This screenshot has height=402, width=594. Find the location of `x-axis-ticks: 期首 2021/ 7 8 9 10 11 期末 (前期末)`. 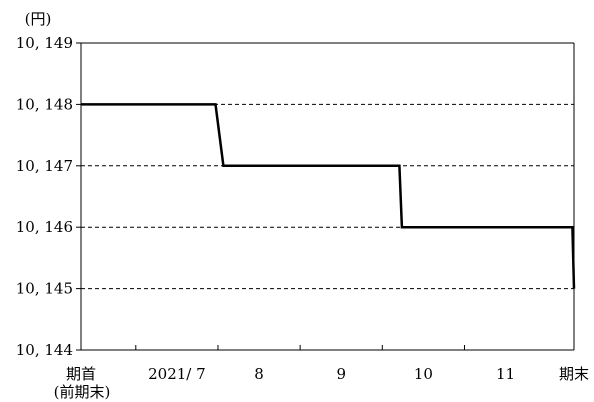

x-axis-ticks: 期首 2021/ 7 8 9 10 11 期末 (前期末) is located at coordinates (321, 373).